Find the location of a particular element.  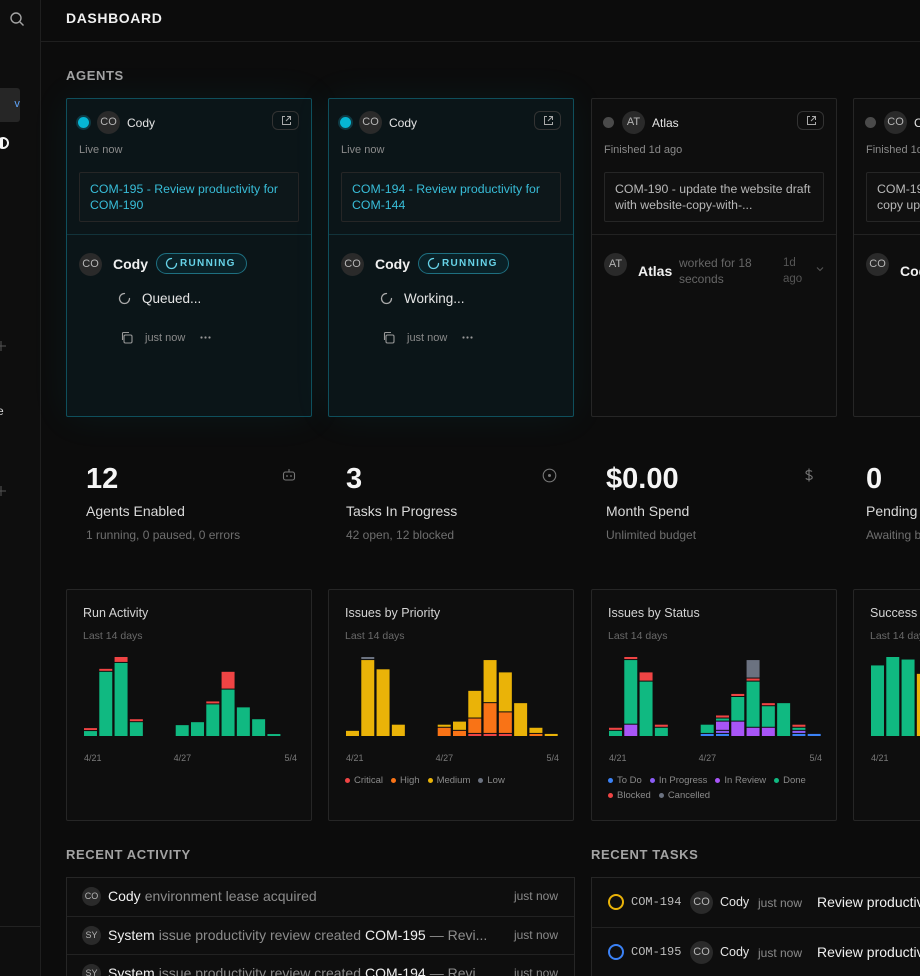

legend-label: In Progress is located at coordinates (683, 780).